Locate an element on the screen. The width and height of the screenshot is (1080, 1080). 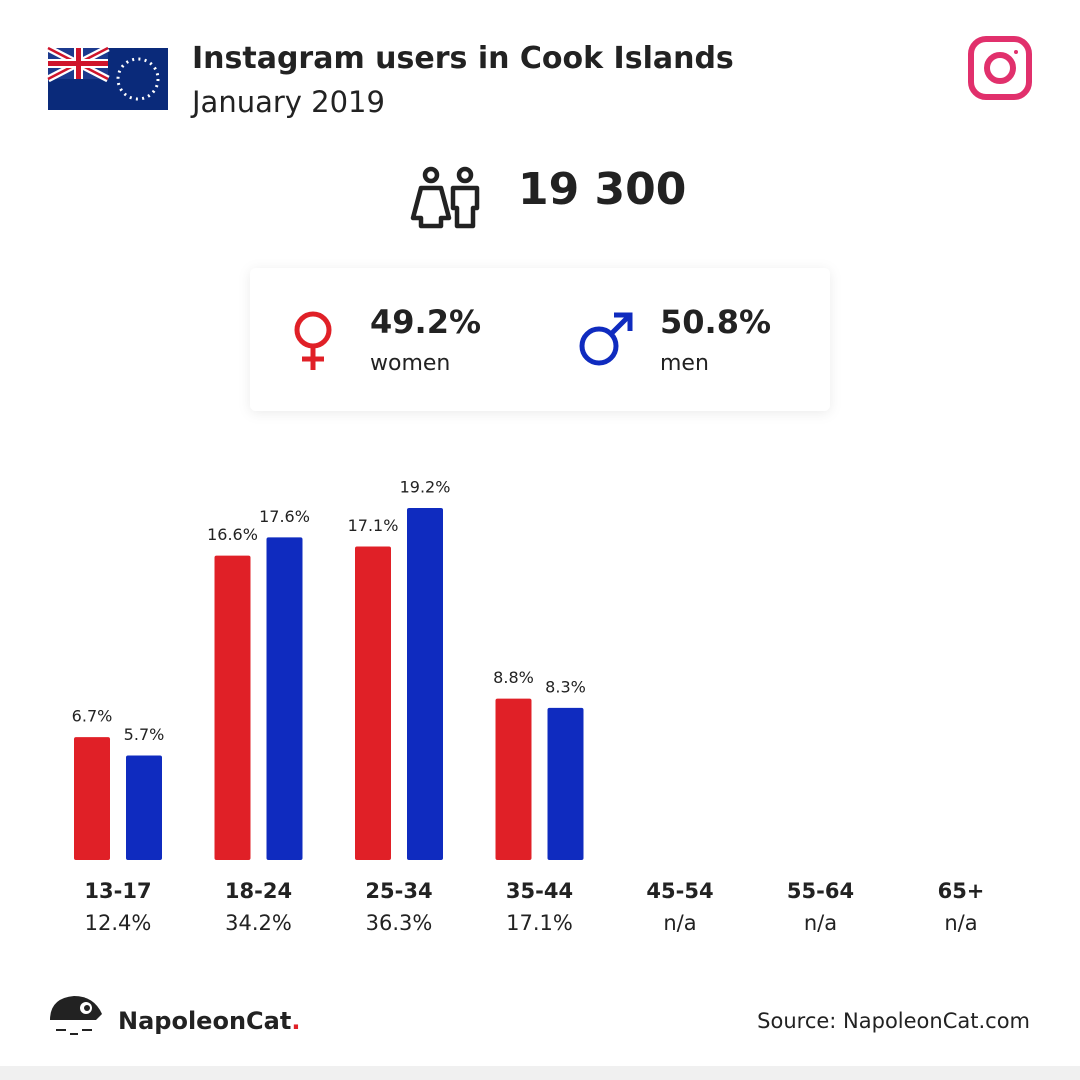
category-label: 55-64 is located at coordinates (820, 891).